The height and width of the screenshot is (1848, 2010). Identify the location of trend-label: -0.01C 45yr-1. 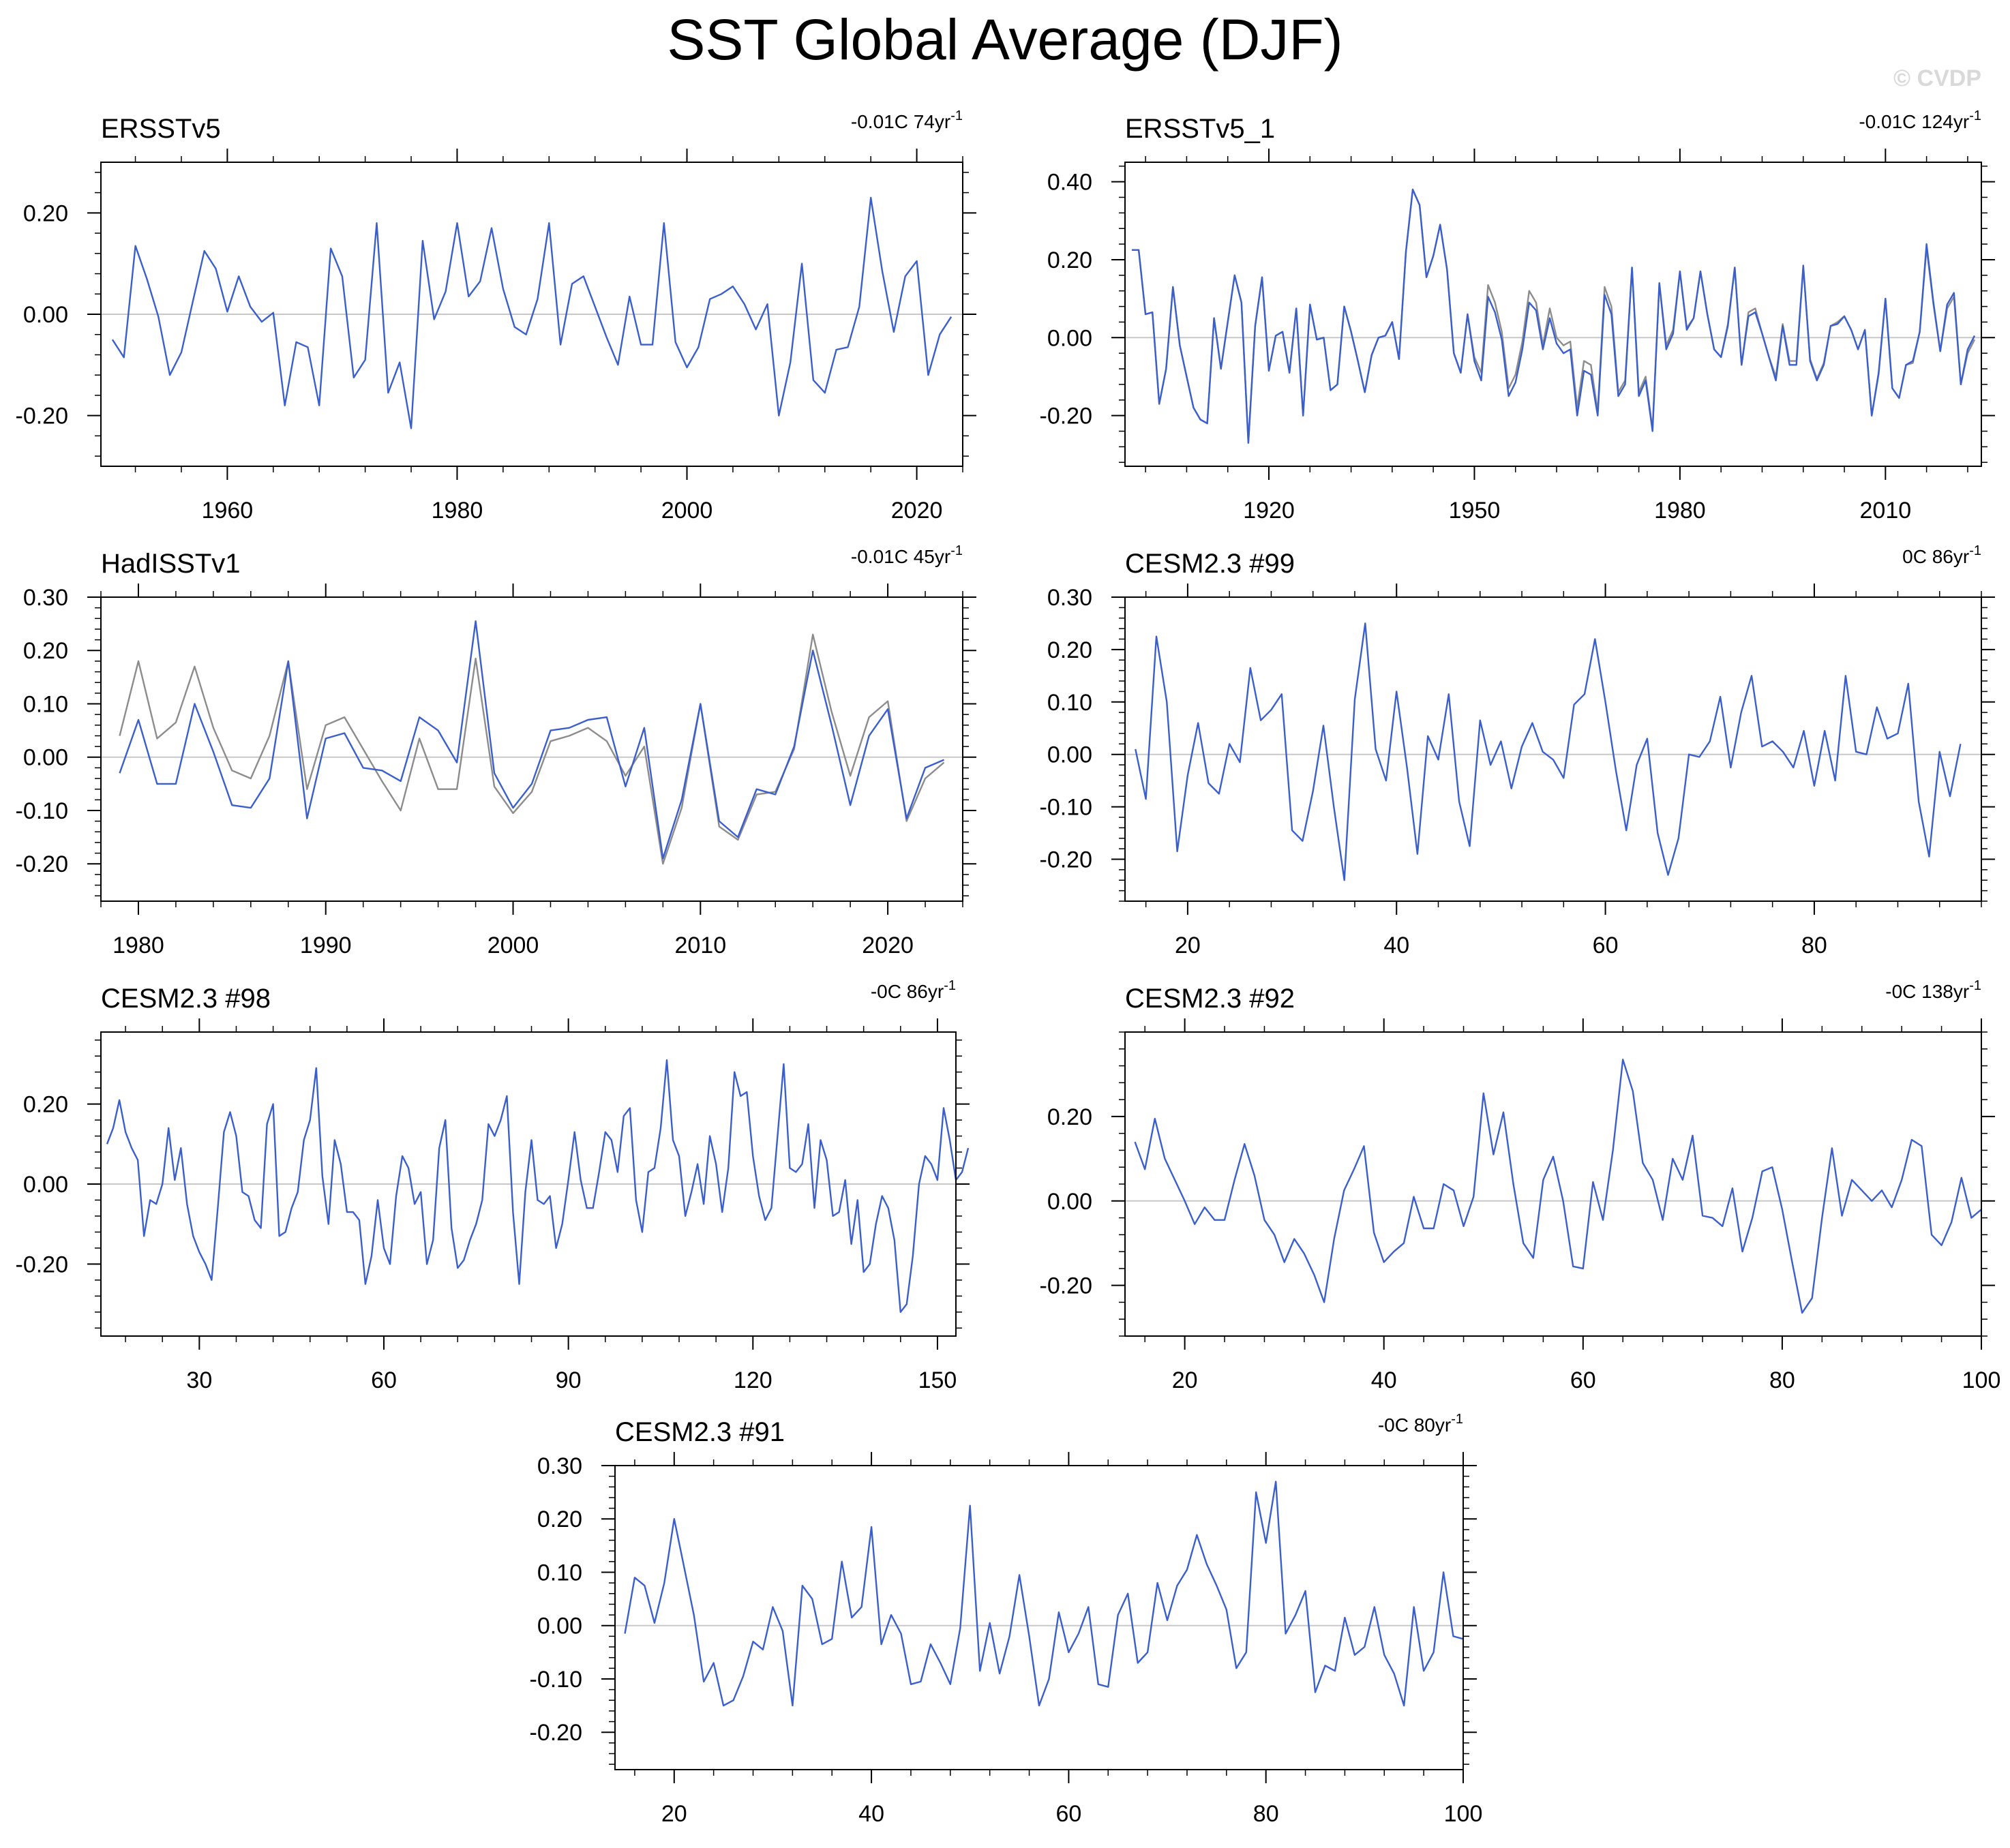
(907, 555).